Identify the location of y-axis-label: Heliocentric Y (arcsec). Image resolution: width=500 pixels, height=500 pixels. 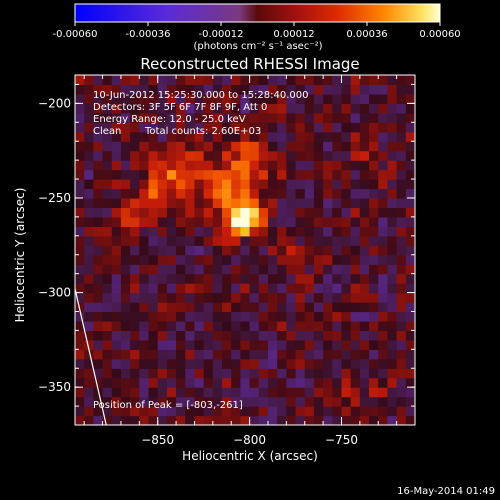
(20, 255).